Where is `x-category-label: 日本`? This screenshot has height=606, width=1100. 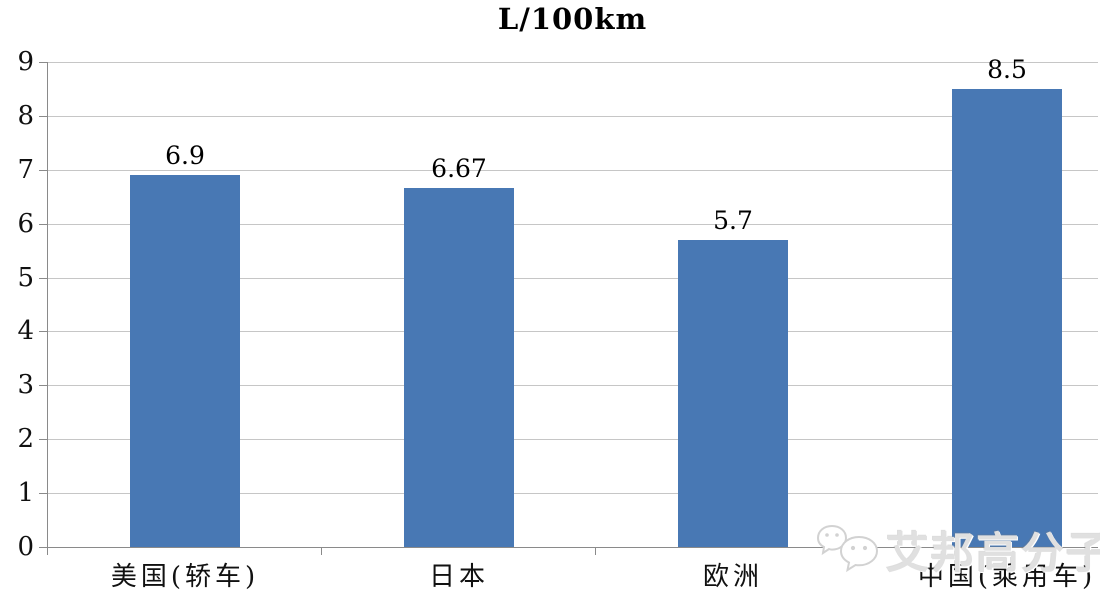 x-category-label: 日本 is located at coordinates (459, 577).